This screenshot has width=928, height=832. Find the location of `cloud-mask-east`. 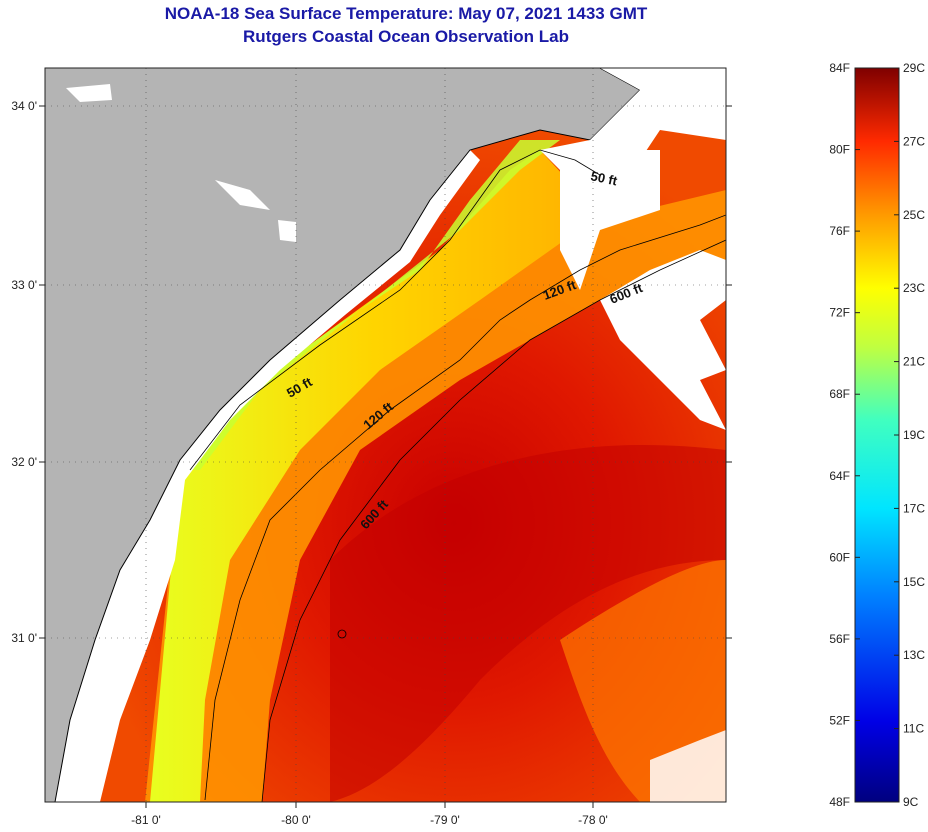

cloud-mask-east is located at coordinates (663, 340).